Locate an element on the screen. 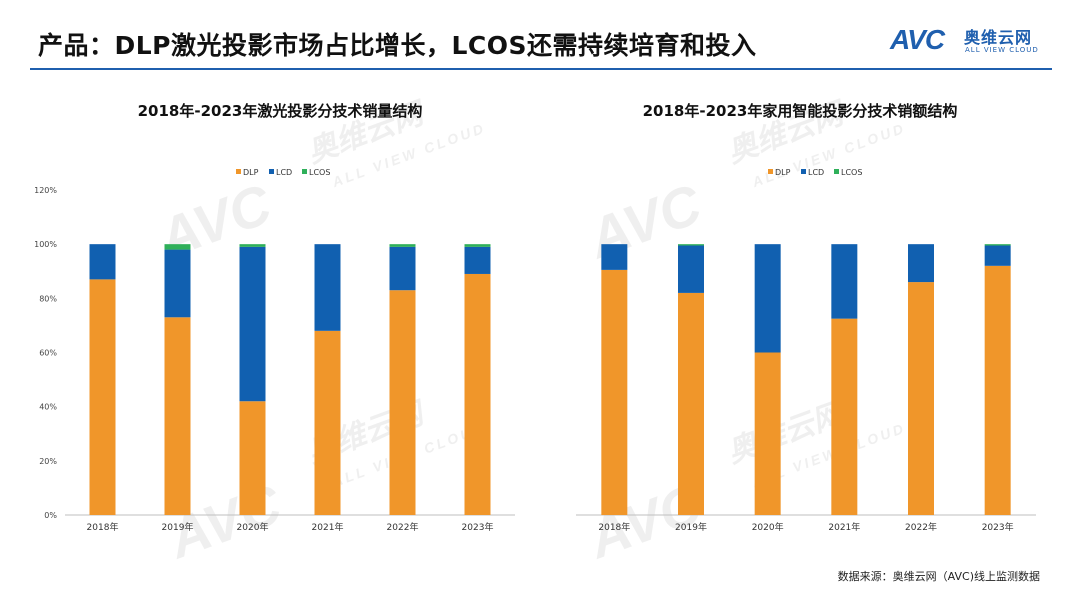 This screenshot has width=1080, height=608. y-tick-label: 80% is located at coordinates (48, 298).